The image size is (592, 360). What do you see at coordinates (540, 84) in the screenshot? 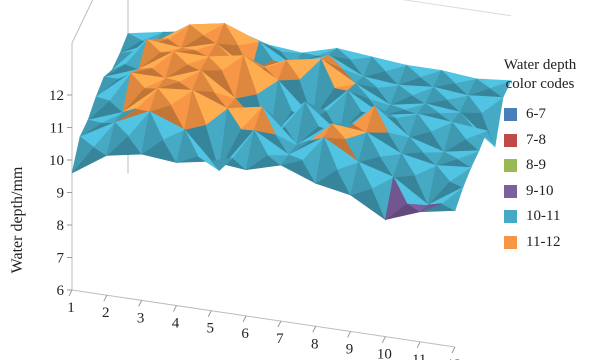
I see `legend-title-line-2: color codes` at bounding box center [540, 84].